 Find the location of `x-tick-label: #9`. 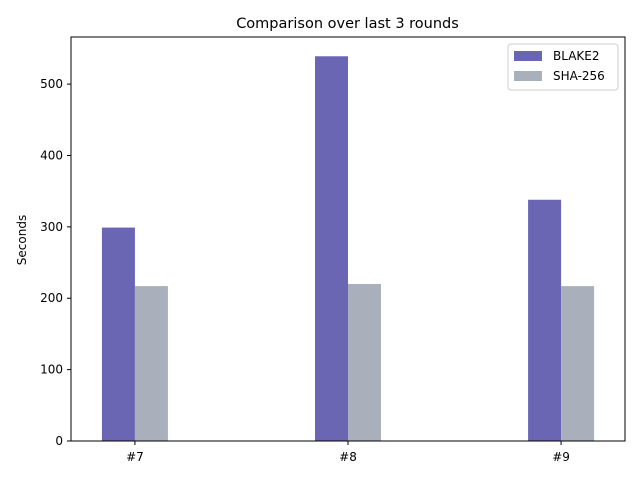

x-tick-label: #9 is located at coordinates (561, 457).